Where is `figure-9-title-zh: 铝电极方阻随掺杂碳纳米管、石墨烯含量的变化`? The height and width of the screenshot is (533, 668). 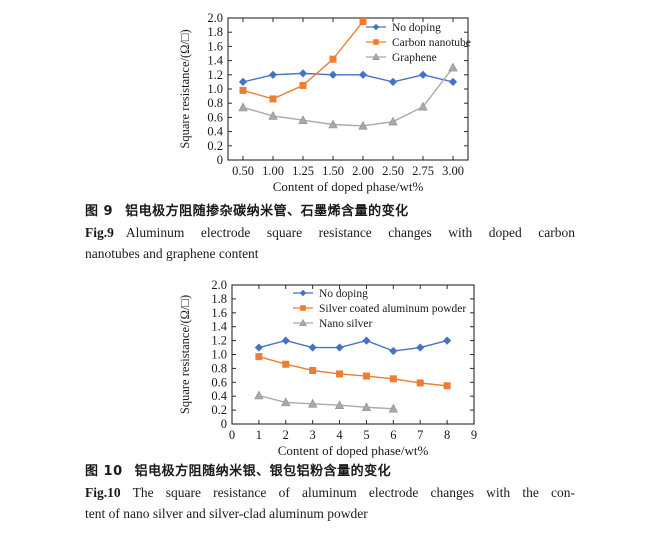
figure-9-title-zh: 铝电极方阻随掺杂碳纳米管、石墨烯含量的变化 is located at coordinates (267, 211).